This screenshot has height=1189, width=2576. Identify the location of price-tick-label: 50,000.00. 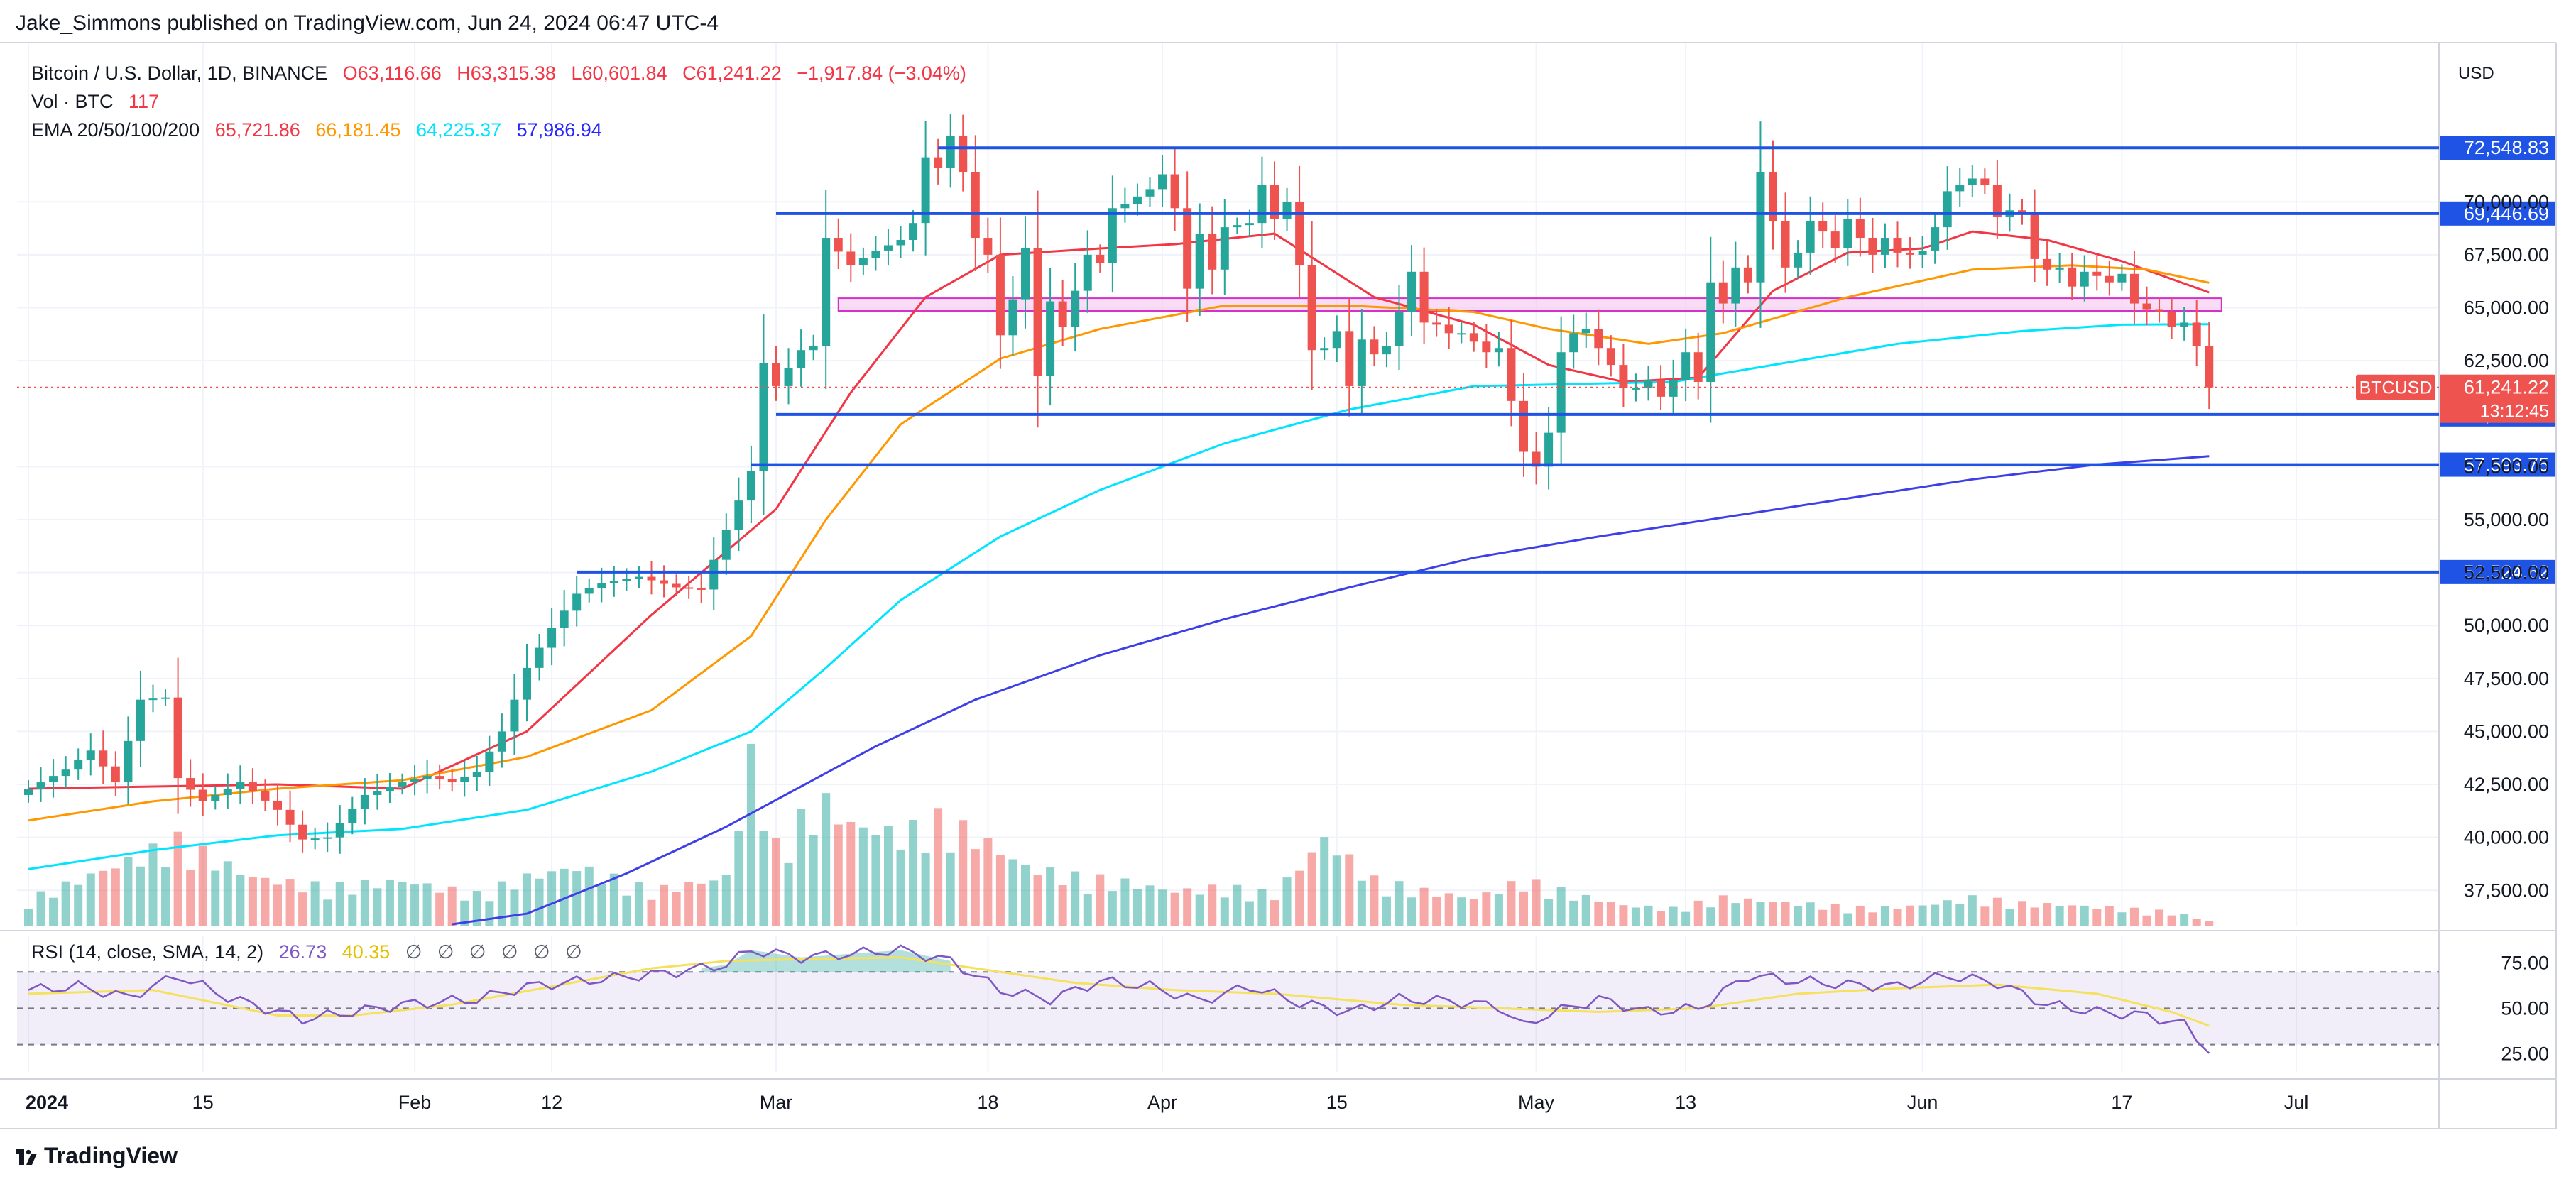
(2506, 626).